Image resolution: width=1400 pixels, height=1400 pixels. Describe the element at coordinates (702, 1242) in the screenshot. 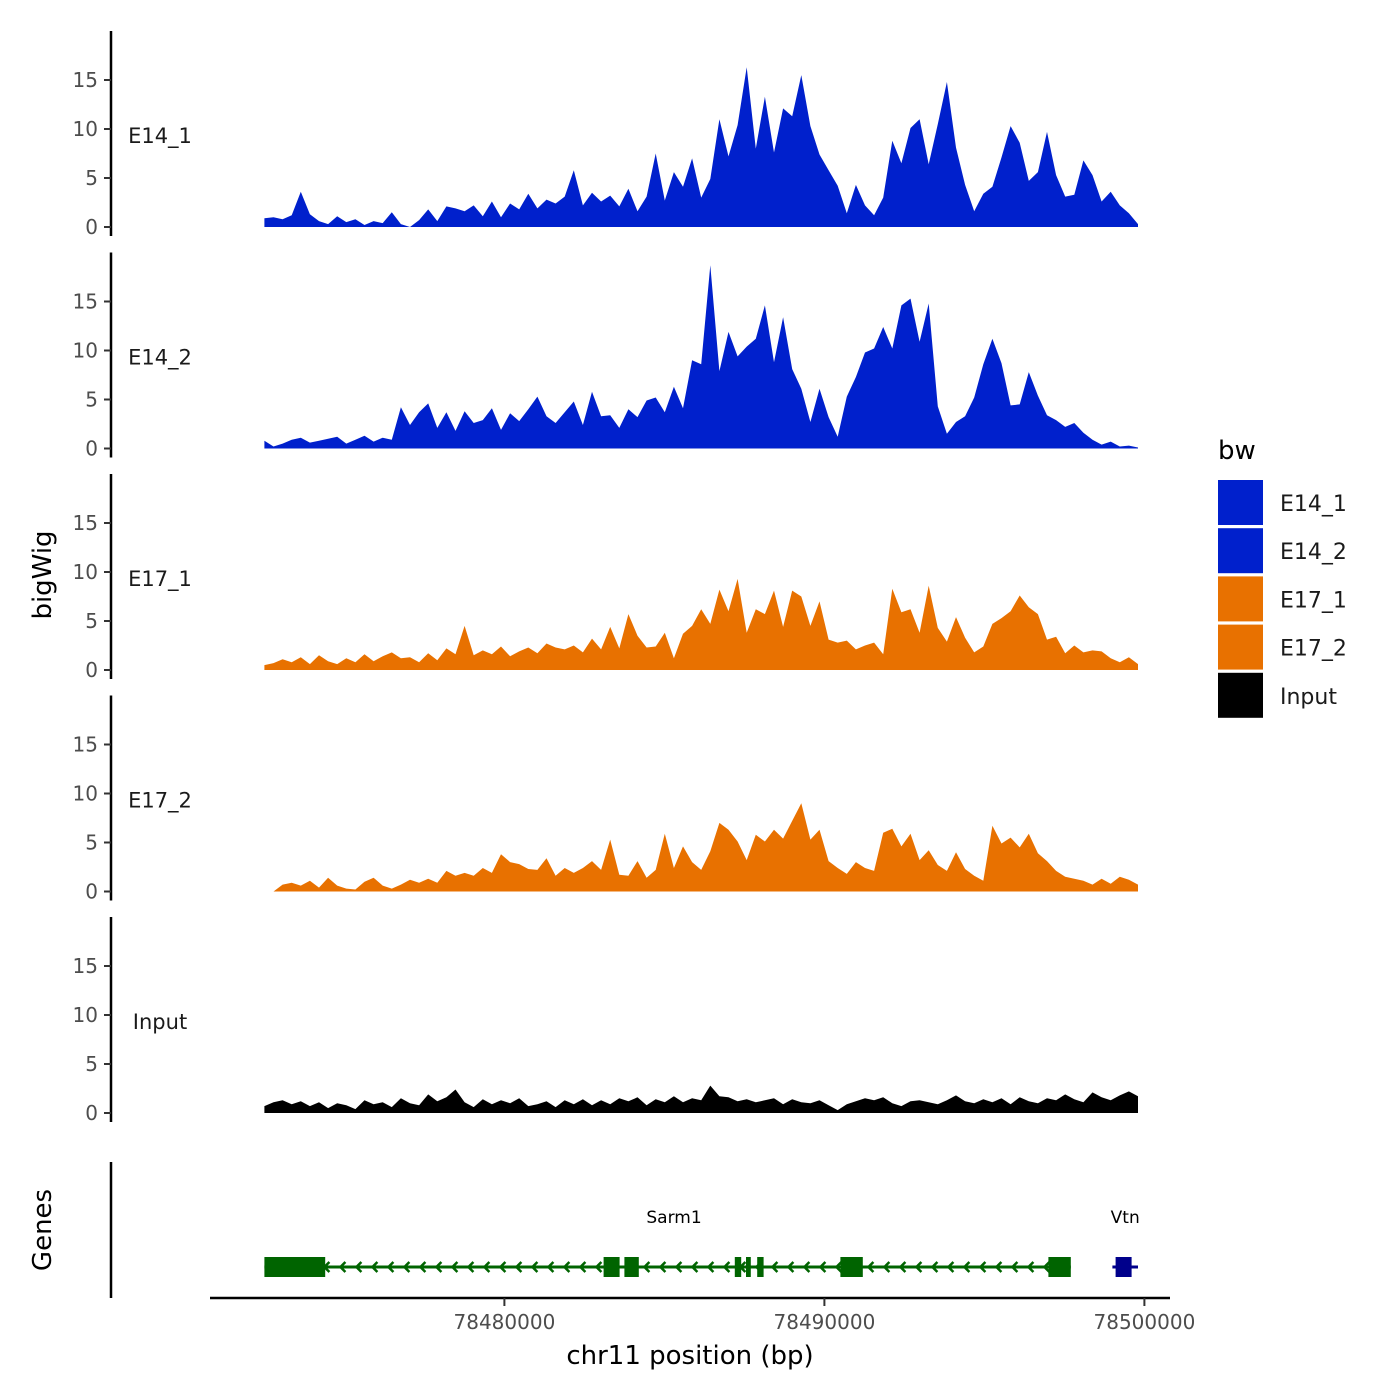

I see `gene-models: Sarm1 Vtn` at that location.